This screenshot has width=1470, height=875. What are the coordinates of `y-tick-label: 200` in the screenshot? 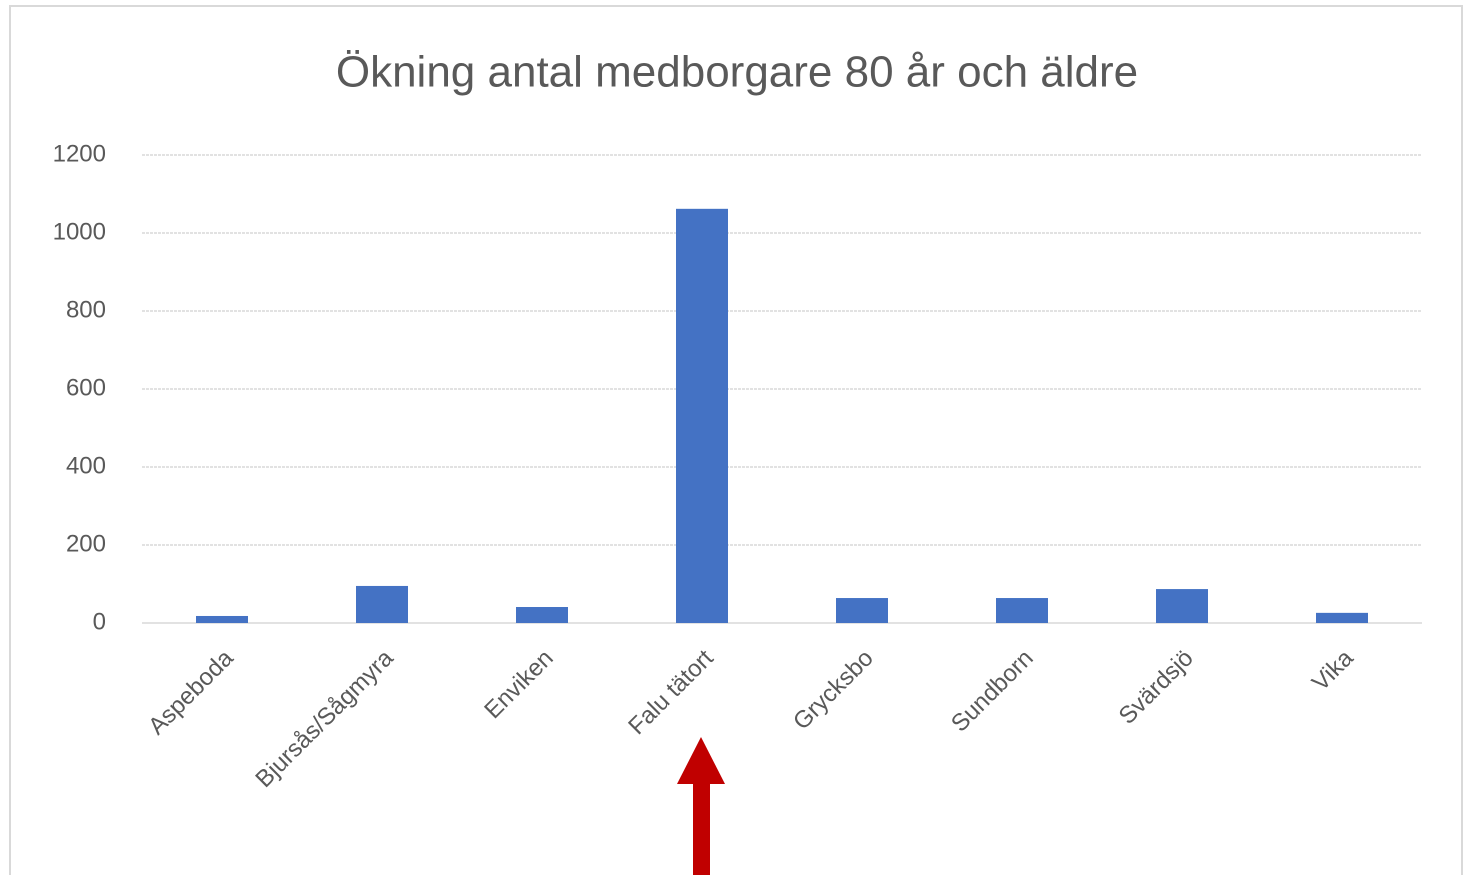 It's located at (86, 543).